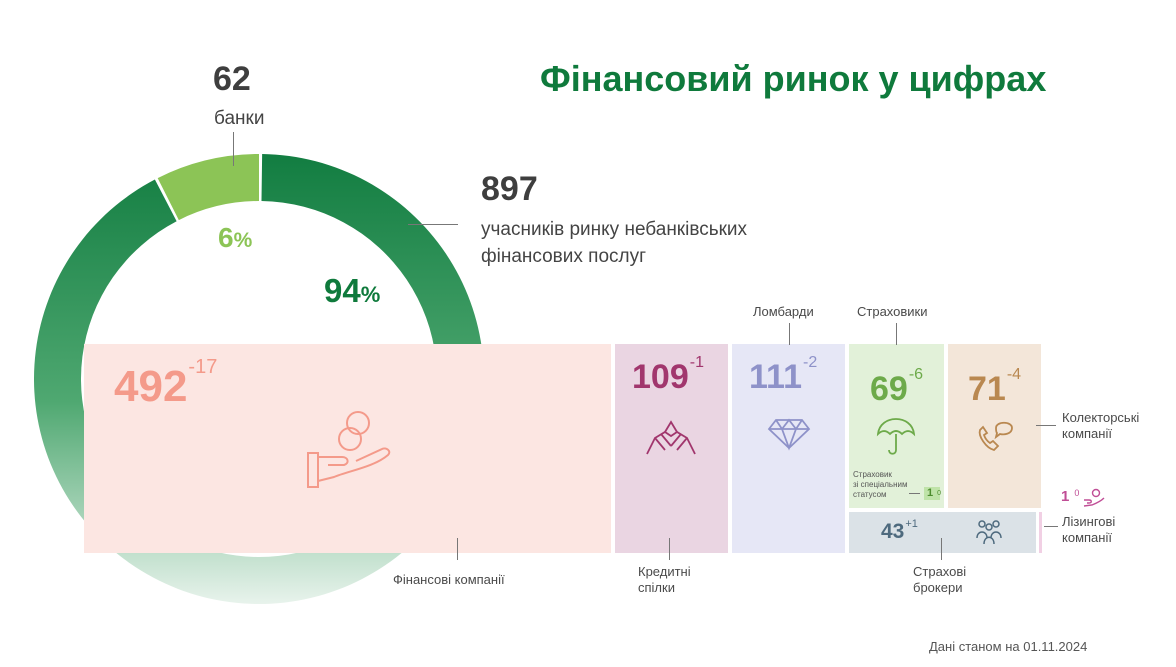 Image resolution: width=1176 pixels, height=667 pixels. Describe the element at coordinates (1087, 537) in the screenshot. I see `leasing-label-line2: компанії` at that location.